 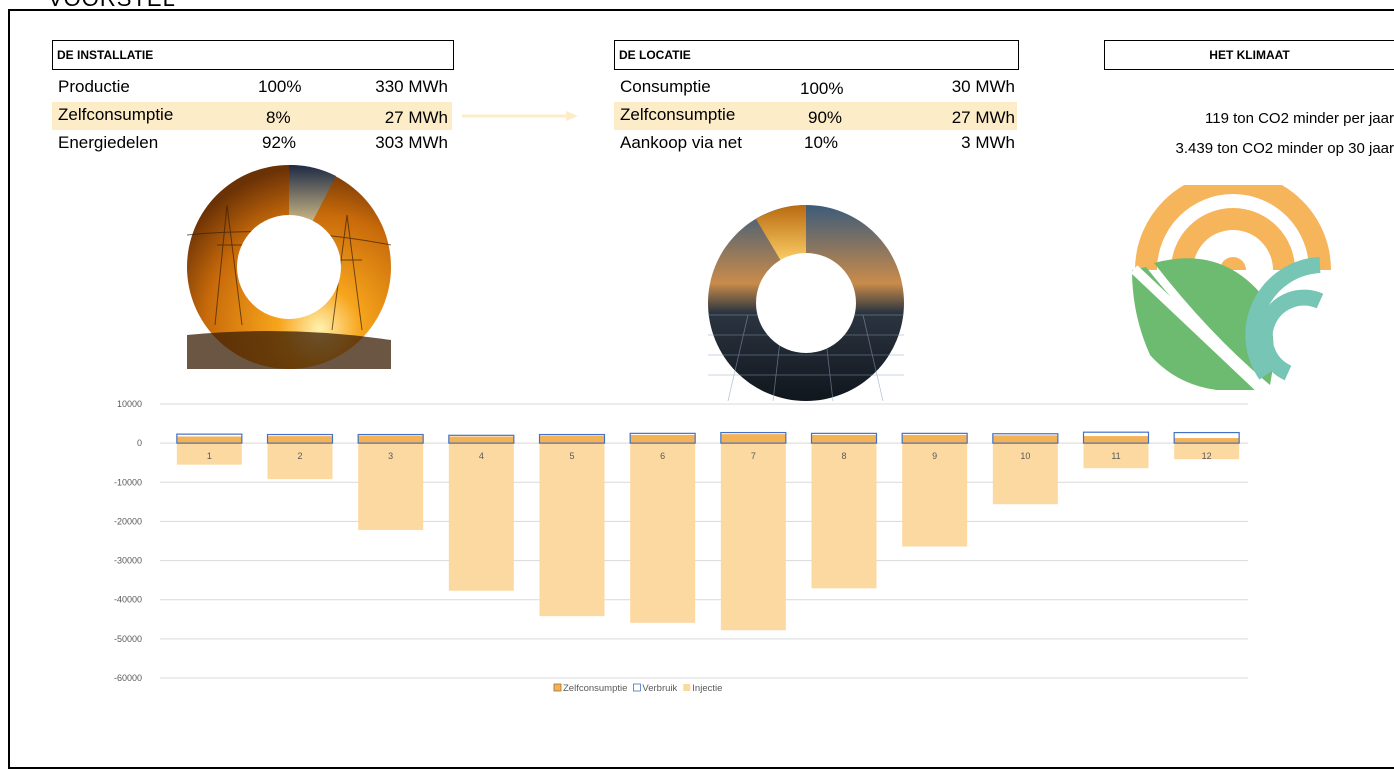 What do you see at coordinates (753, 456) in the screenshot?
I see `x-category-label: 7` at bounding box center [753, 456].